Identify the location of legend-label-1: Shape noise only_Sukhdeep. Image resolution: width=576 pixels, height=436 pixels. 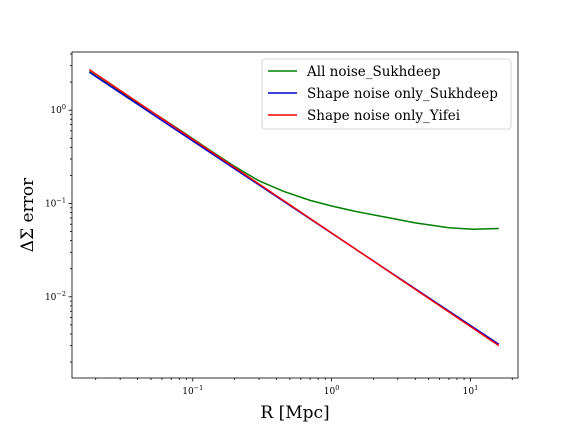
(402, 94).